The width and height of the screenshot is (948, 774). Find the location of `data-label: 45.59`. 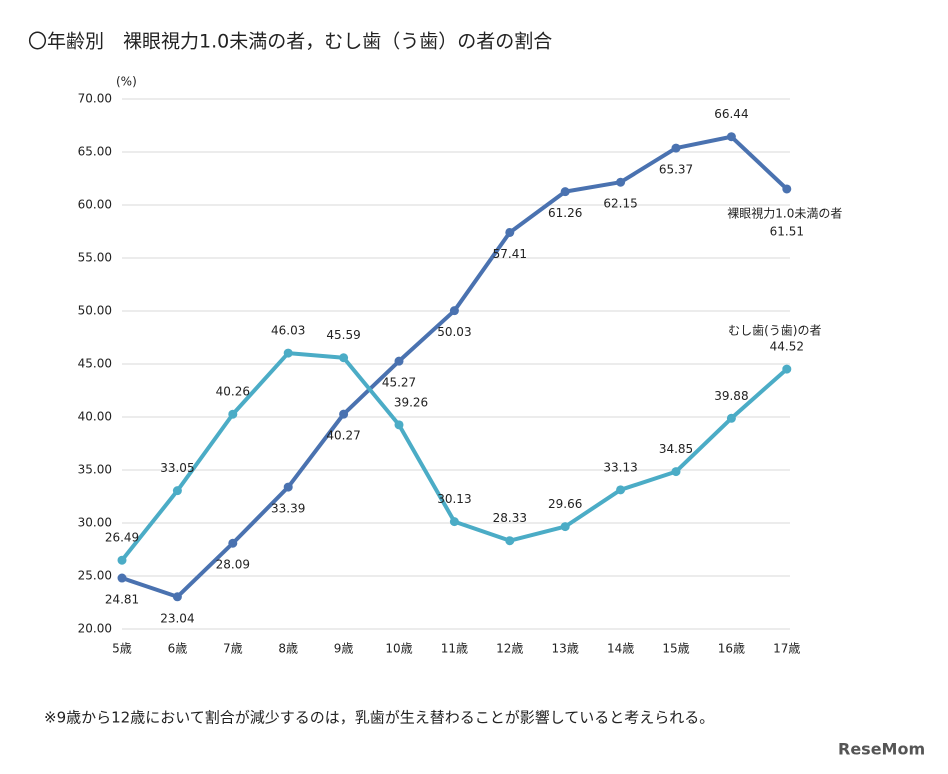

data-label: 45.59 is located at coordinates (343, 335).